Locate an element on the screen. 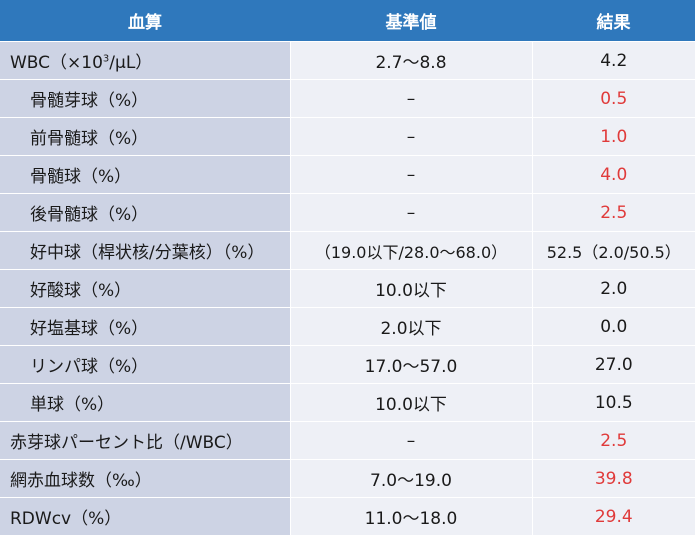  row-reference: （19.0以下/28.0〜68.0） is located at coordinates (411, 250).